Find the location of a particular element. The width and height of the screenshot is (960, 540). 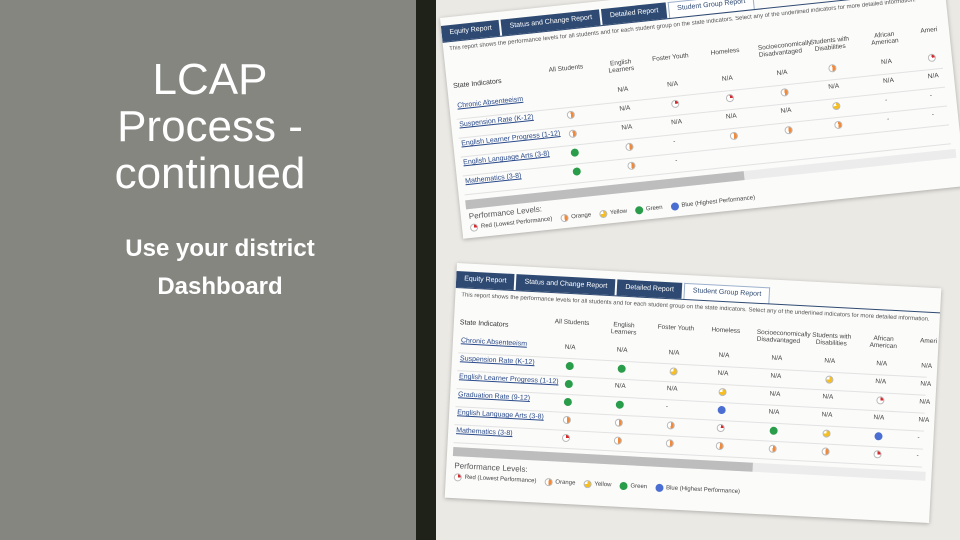

legend-item: Red (Lowest Performance) is located at coordinates (495, 479).